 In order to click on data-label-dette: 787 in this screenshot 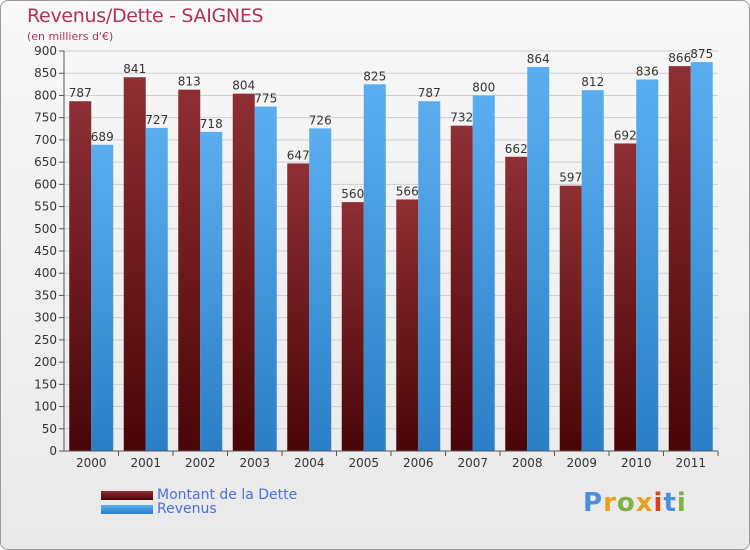, I will do `click(80, 93)`.